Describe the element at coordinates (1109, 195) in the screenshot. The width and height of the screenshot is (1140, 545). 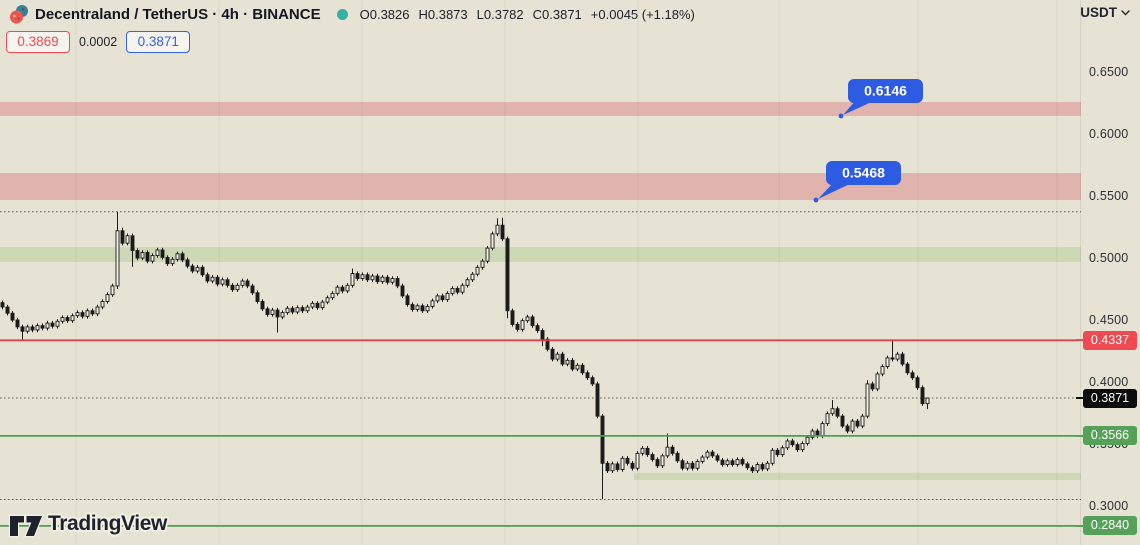
I see `price-tick-label: 0.5500` at that location.